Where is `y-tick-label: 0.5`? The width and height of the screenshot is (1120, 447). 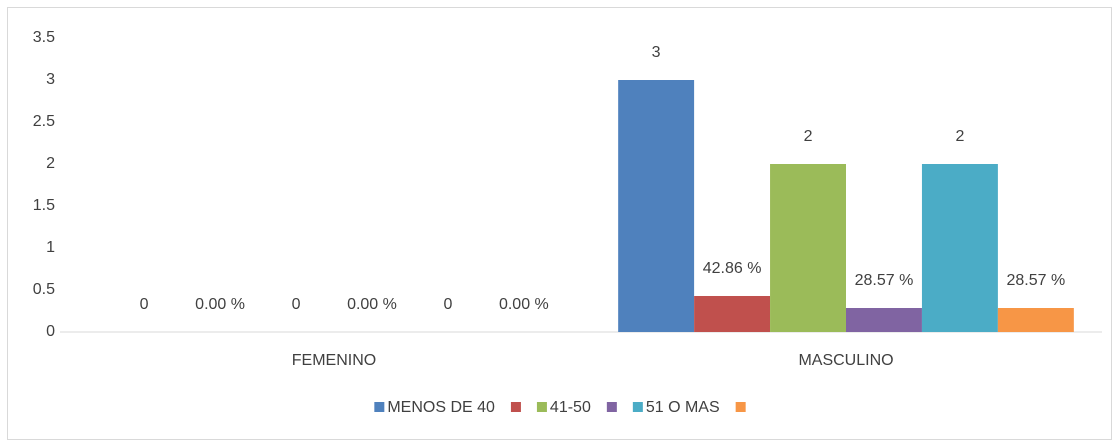
y-tick-label: 0.5 is located at coordinates (44, 289).